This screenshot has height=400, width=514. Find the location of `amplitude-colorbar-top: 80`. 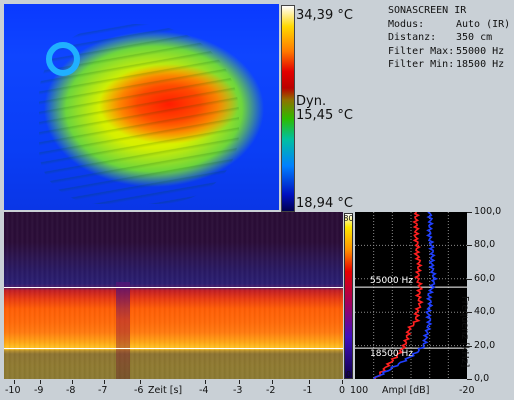

amplitude-colorbar-top: 80 is located at coordinates (348, 218).